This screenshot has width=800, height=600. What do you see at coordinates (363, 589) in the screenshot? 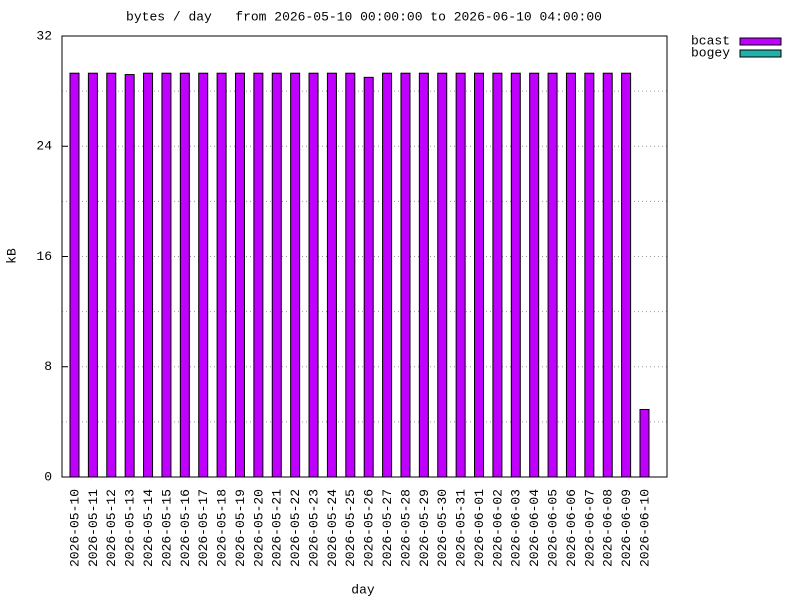
I see `x-axis-label: day` at bounding box center [363, 589].